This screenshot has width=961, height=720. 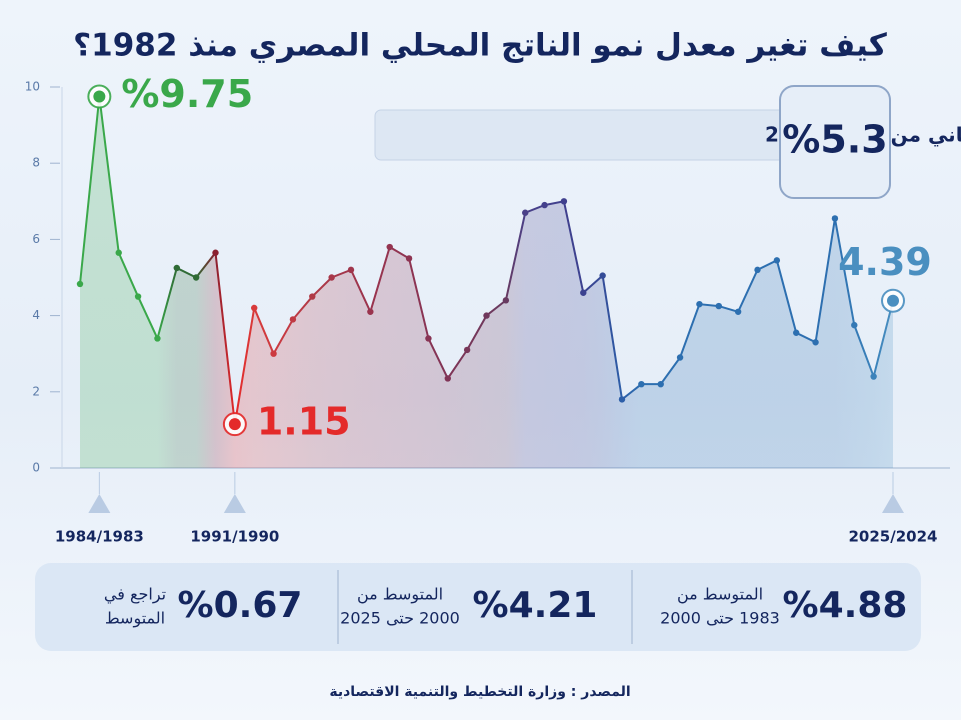 What do you see at coordinates (187, 94) in the screenshot?
I see `value-label: %9.75` at bounding box center [187, 94].